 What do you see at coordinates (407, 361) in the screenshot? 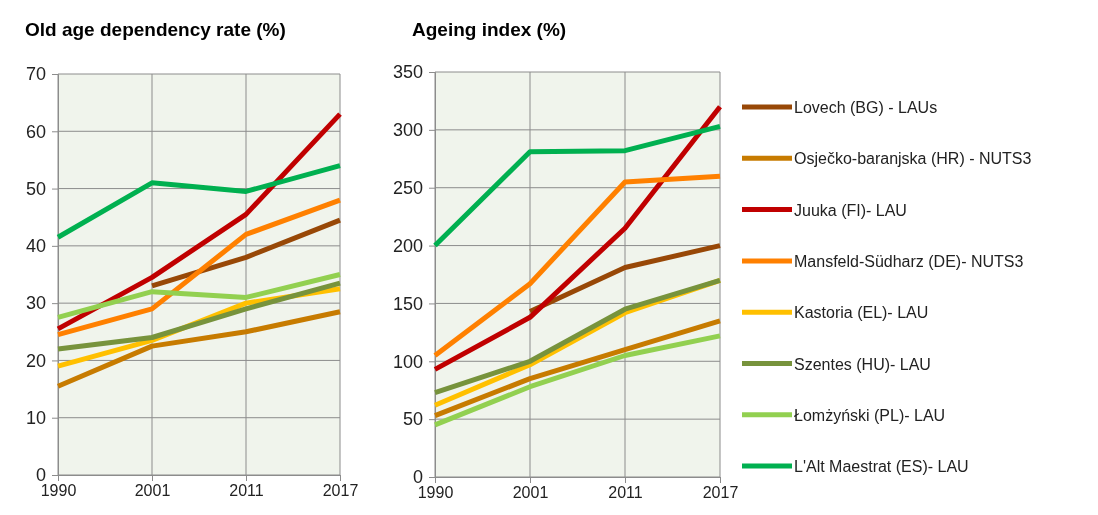
I see `y-tick-label: 100` at bounding box center [407, 361].